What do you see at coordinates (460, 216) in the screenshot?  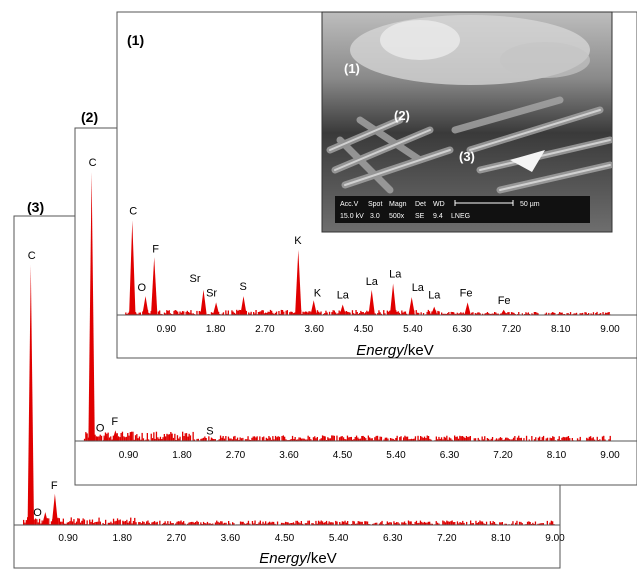 I see `sem-info-value: LNEG` at bounding box center [460, 216].